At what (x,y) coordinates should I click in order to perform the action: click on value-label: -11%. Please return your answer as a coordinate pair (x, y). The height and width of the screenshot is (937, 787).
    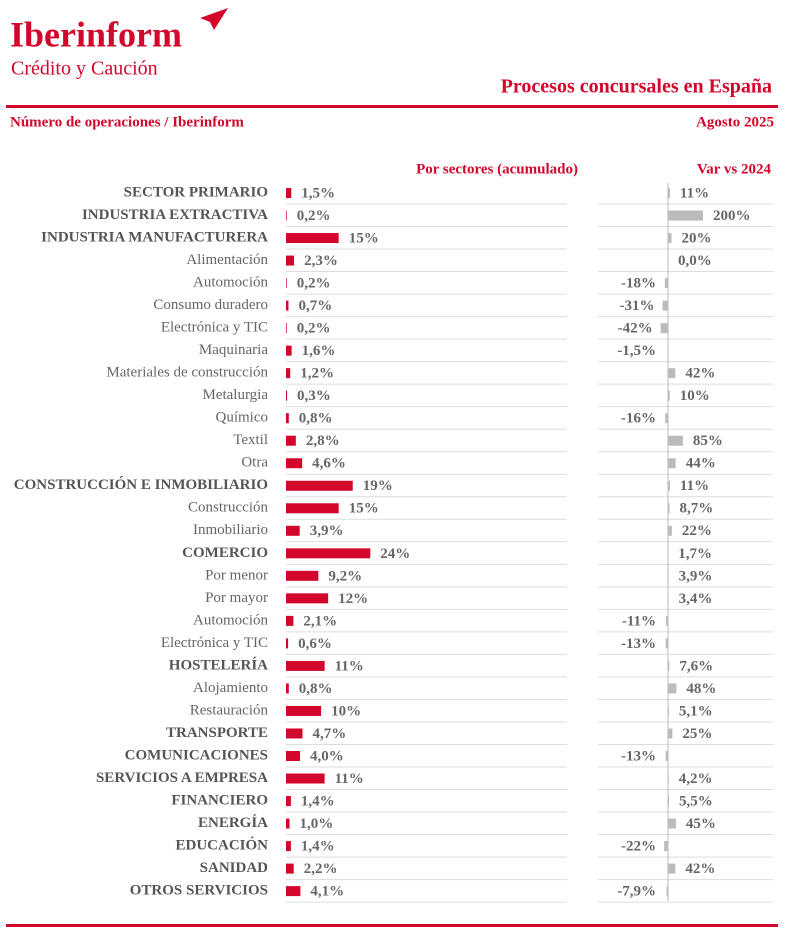
    Looking at the image, I should click on (639, 621).